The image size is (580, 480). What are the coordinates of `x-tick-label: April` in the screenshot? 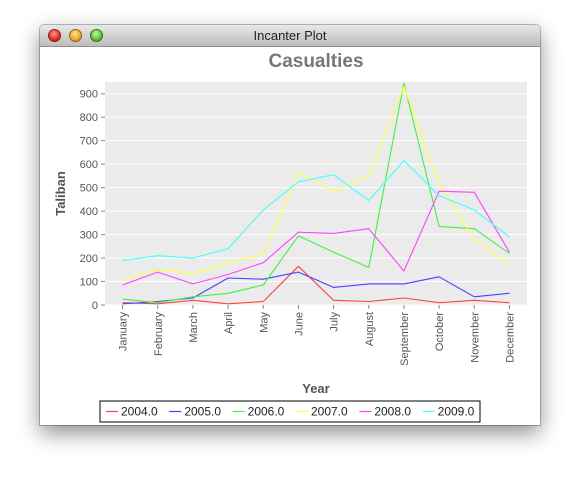 It's located at (229, 323).